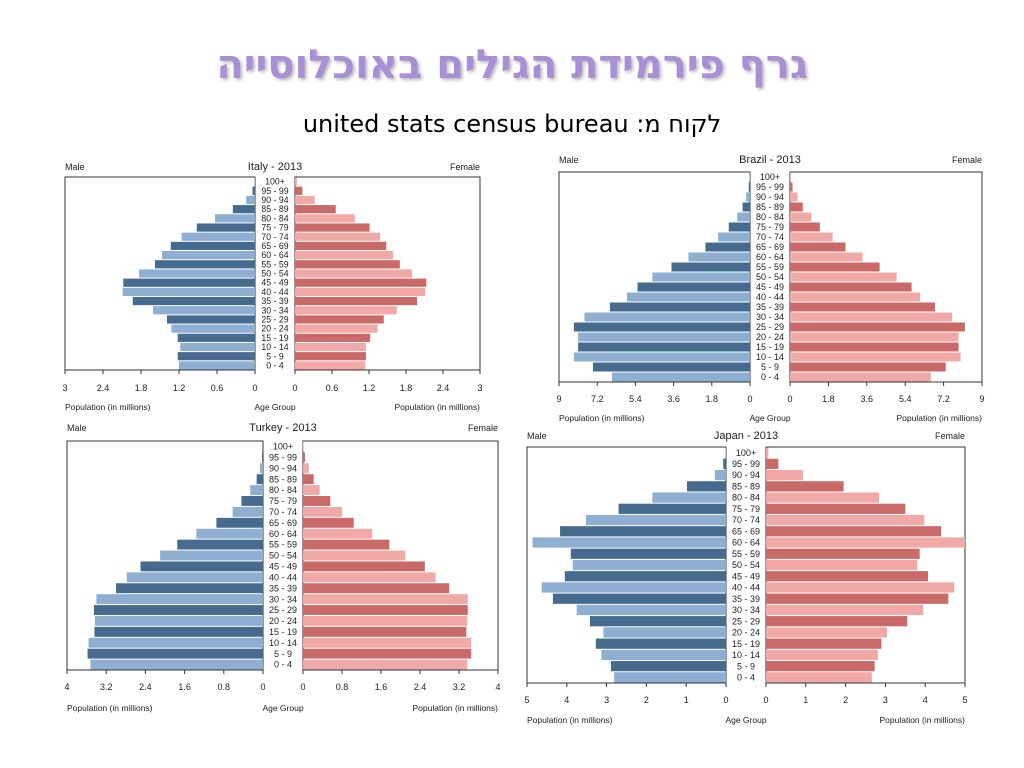  What do you see at coordinates (274, 237) in the screenshot?
I see `age-group-label: 70 - 74` at bounding box center [274, 237].